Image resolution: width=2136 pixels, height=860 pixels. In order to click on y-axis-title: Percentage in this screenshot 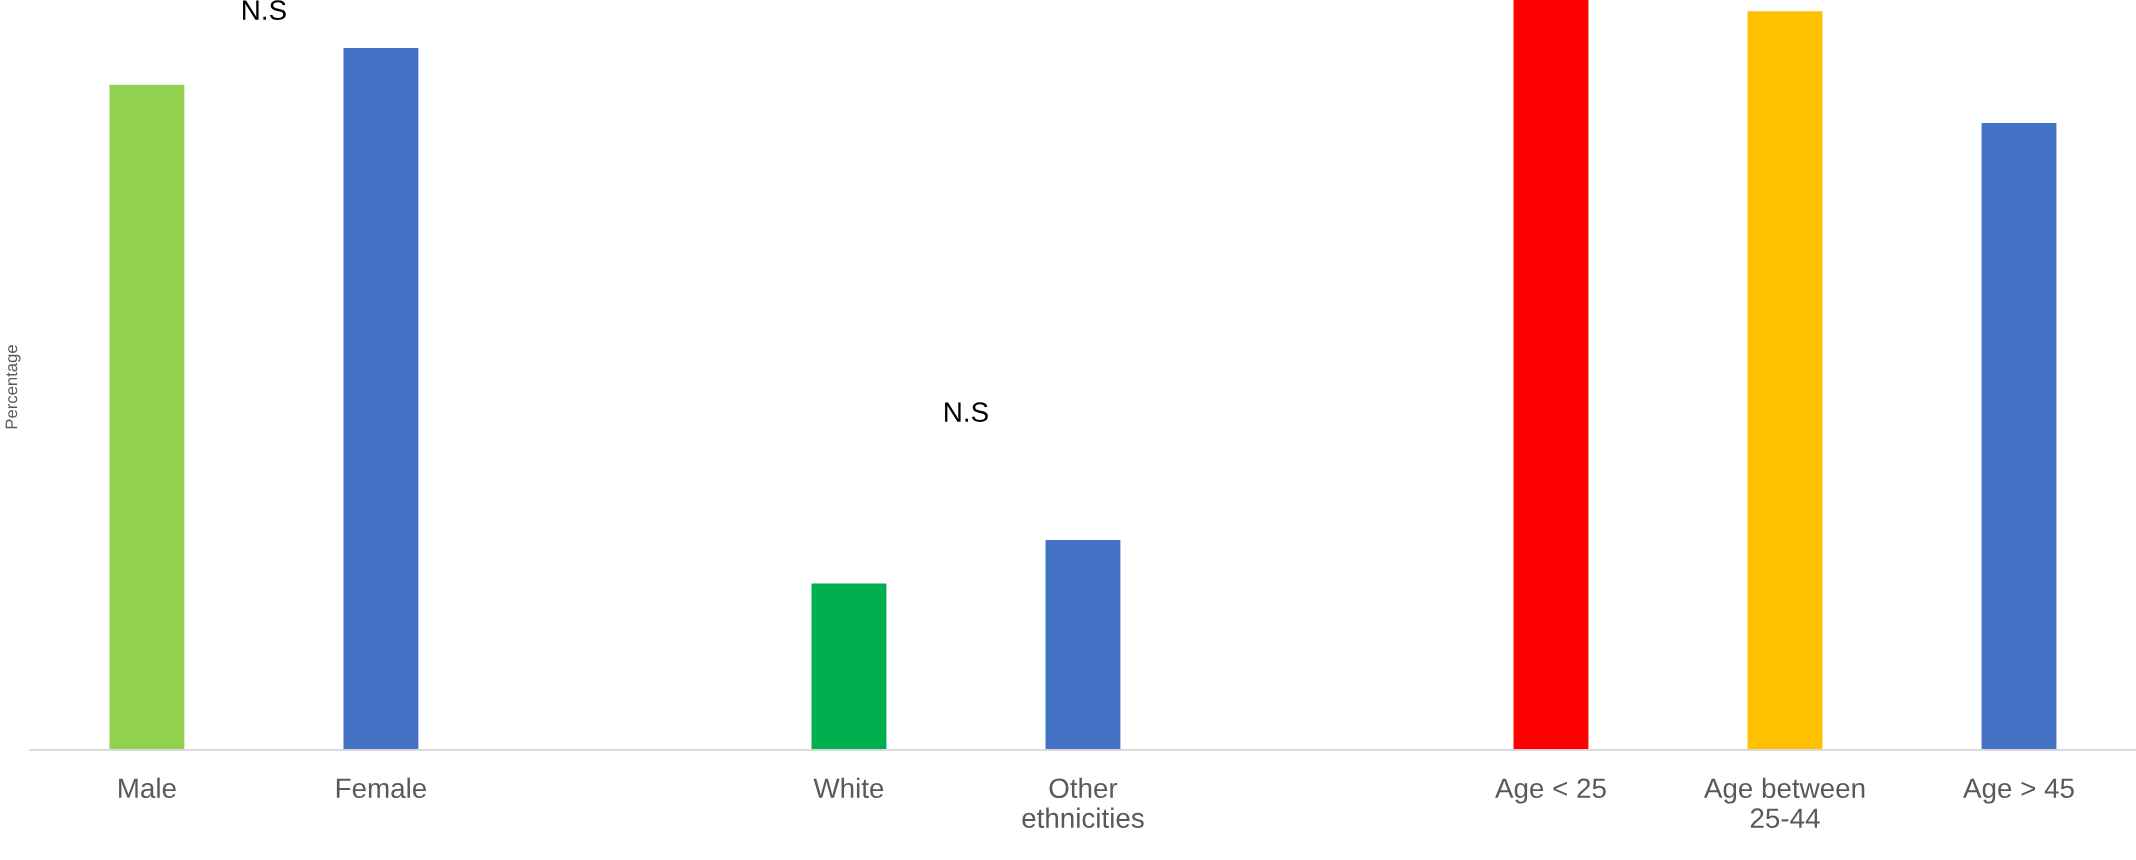, I will do `click(13, 387)`.